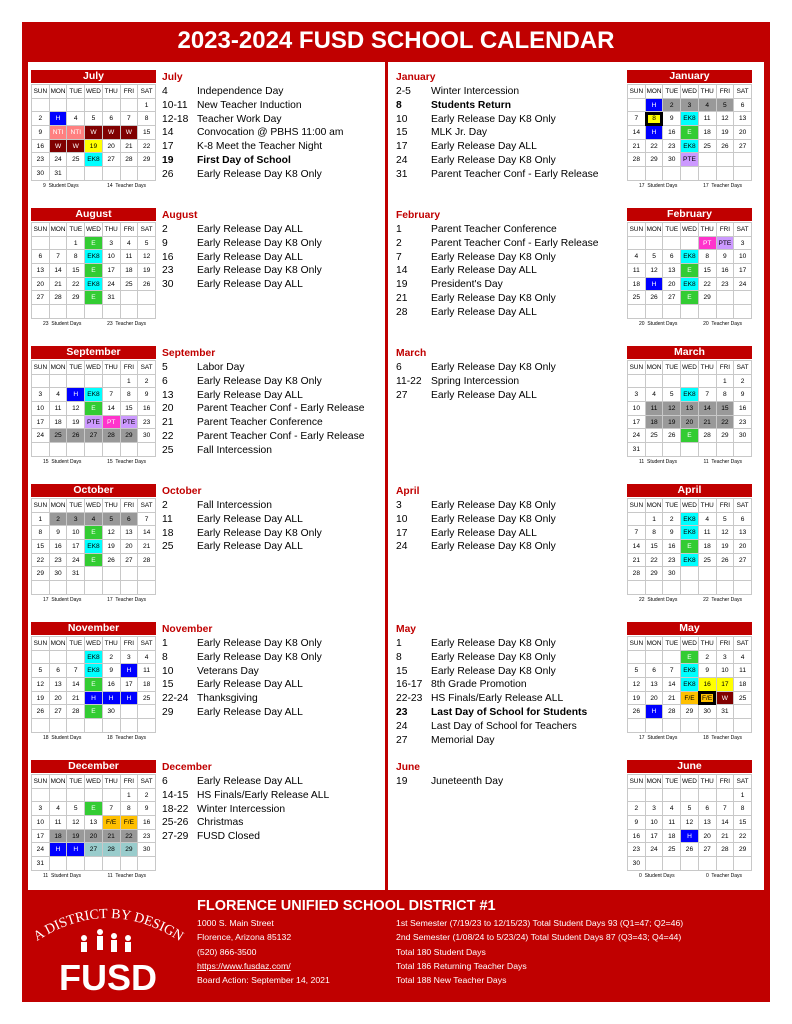  What do you see at coordinates (725, 381) in the screenshot?
I see `day-cell: 1` at bounding box center [725, 381].